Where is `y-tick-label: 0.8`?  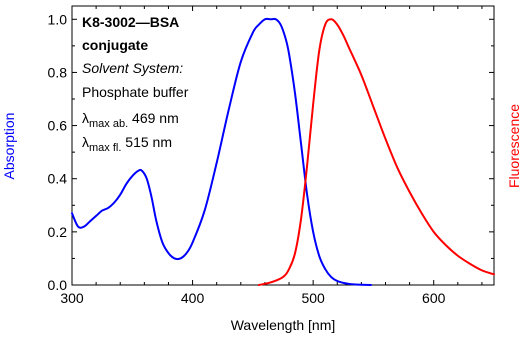 y-tick-label: 0.8 is located at coordinates (58, 72).